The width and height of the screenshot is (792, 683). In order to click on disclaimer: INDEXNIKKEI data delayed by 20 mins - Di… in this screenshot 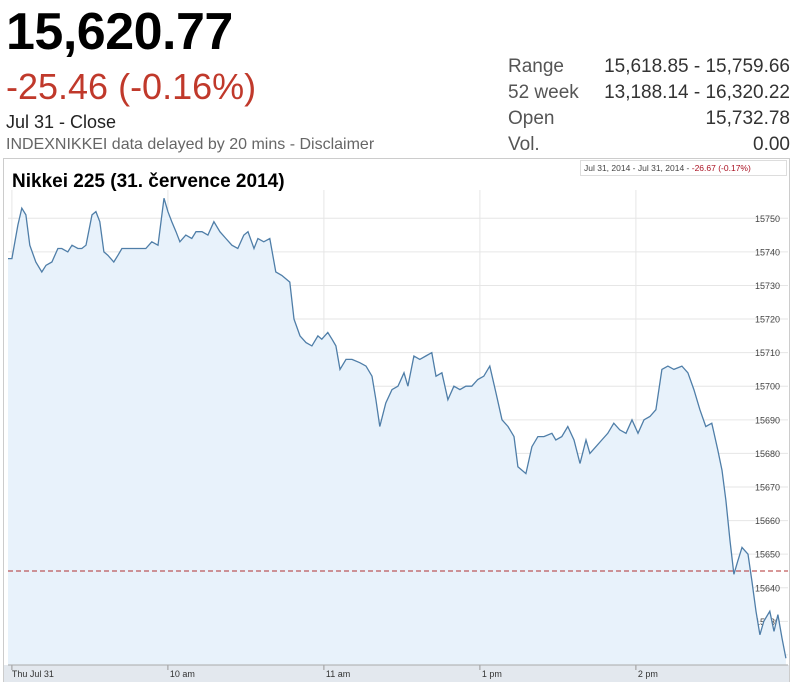, I will do `click(190, 144)`.